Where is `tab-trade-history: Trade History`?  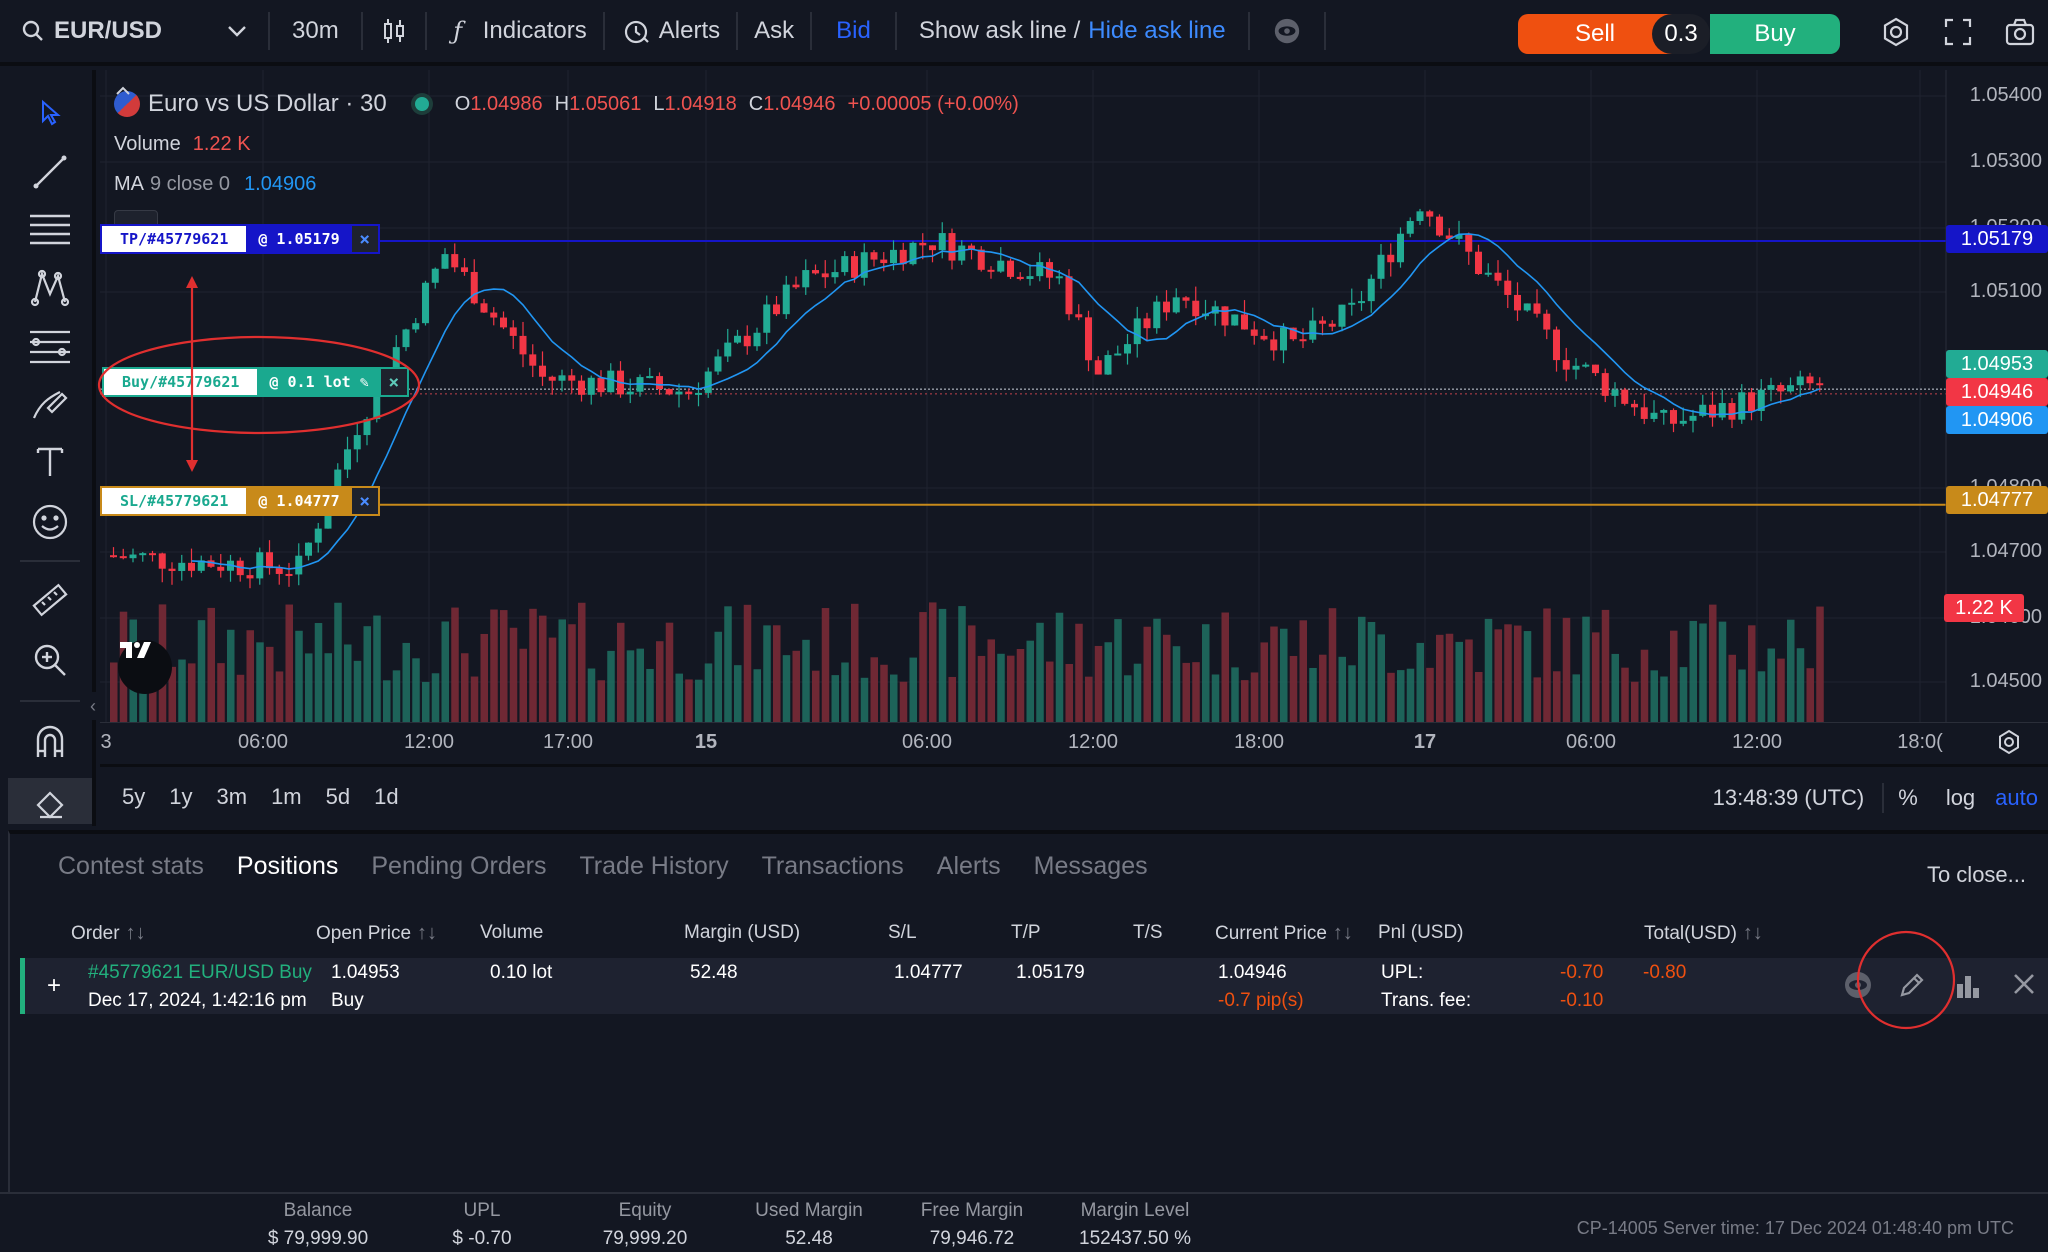
tab-trade-history: Trade History is located at coordinates (654, 866).